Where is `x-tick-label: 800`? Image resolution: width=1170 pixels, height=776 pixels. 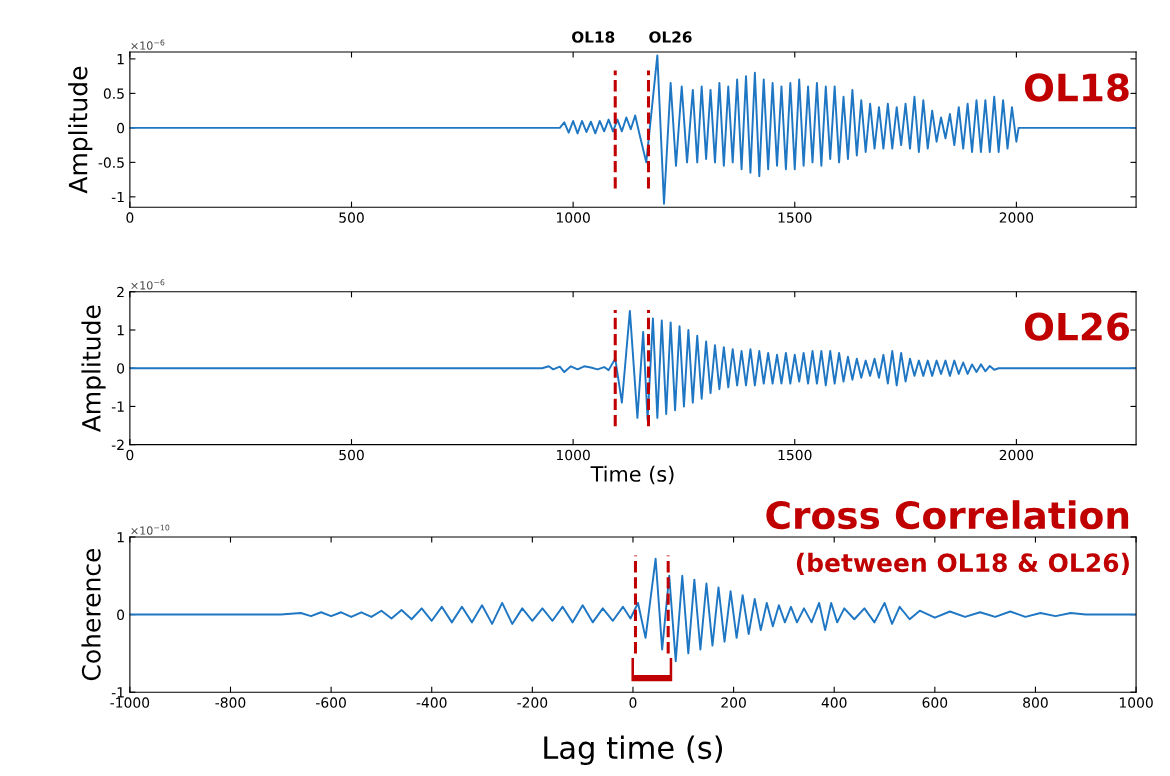
x-tick-label: 800 is located at coordinates (1035, 702).